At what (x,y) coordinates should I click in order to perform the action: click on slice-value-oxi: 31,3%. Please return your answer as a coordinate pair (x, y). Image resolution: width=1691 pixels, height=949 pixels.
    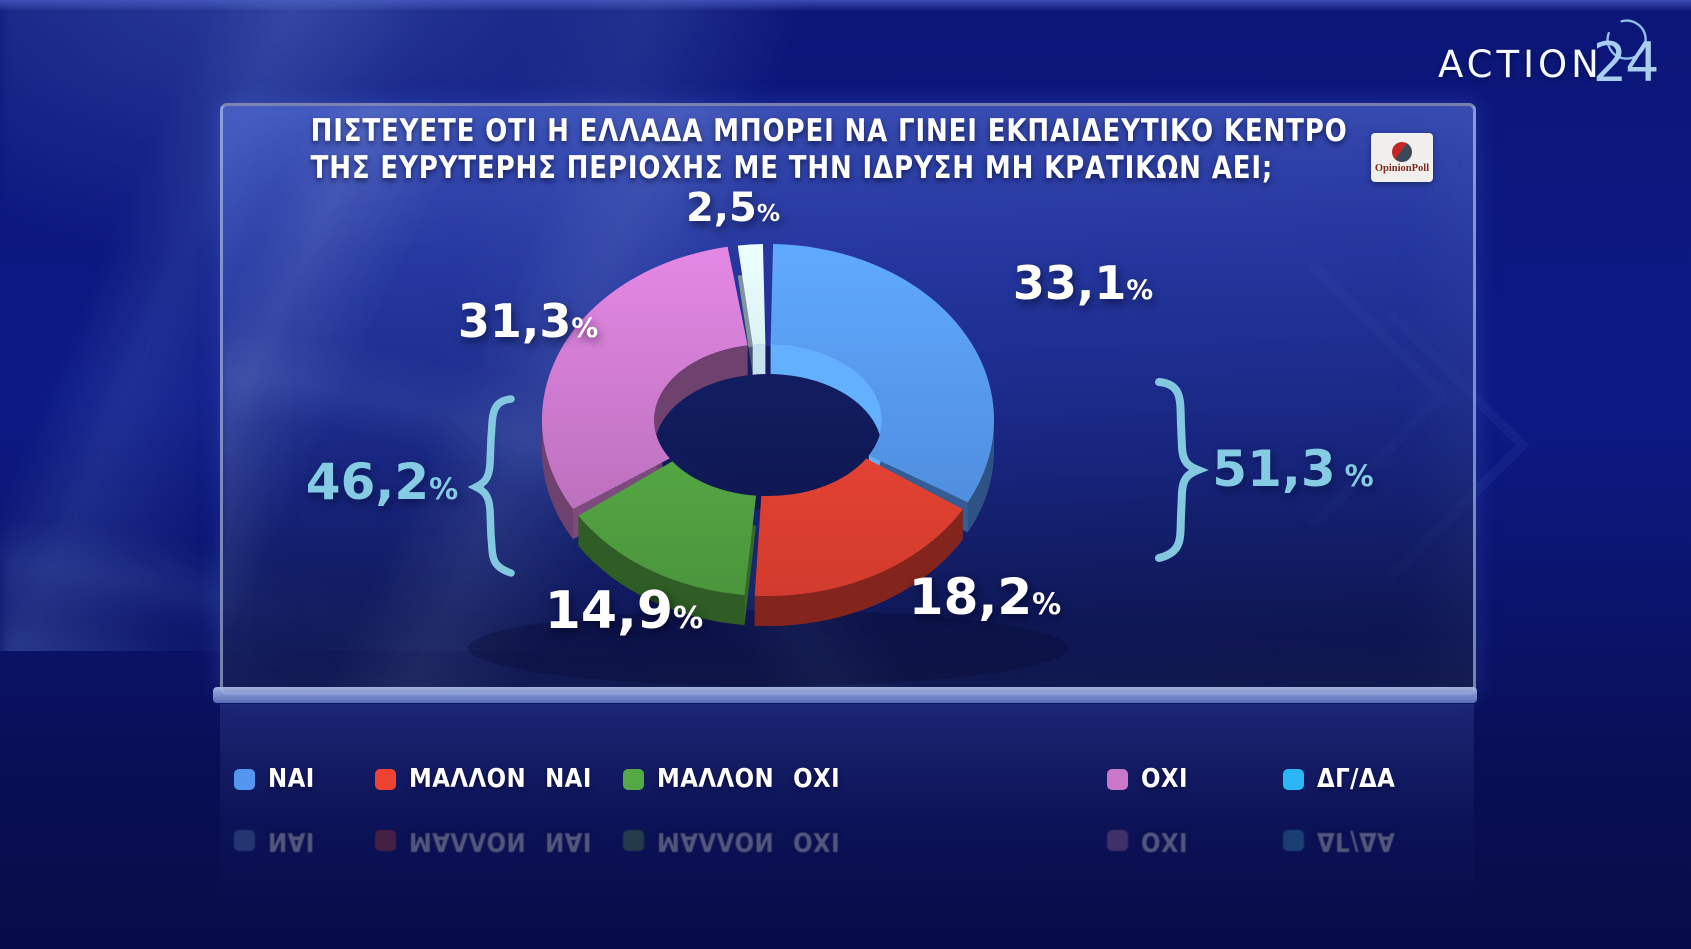
    Looking at the image, I should click on (528, 321).